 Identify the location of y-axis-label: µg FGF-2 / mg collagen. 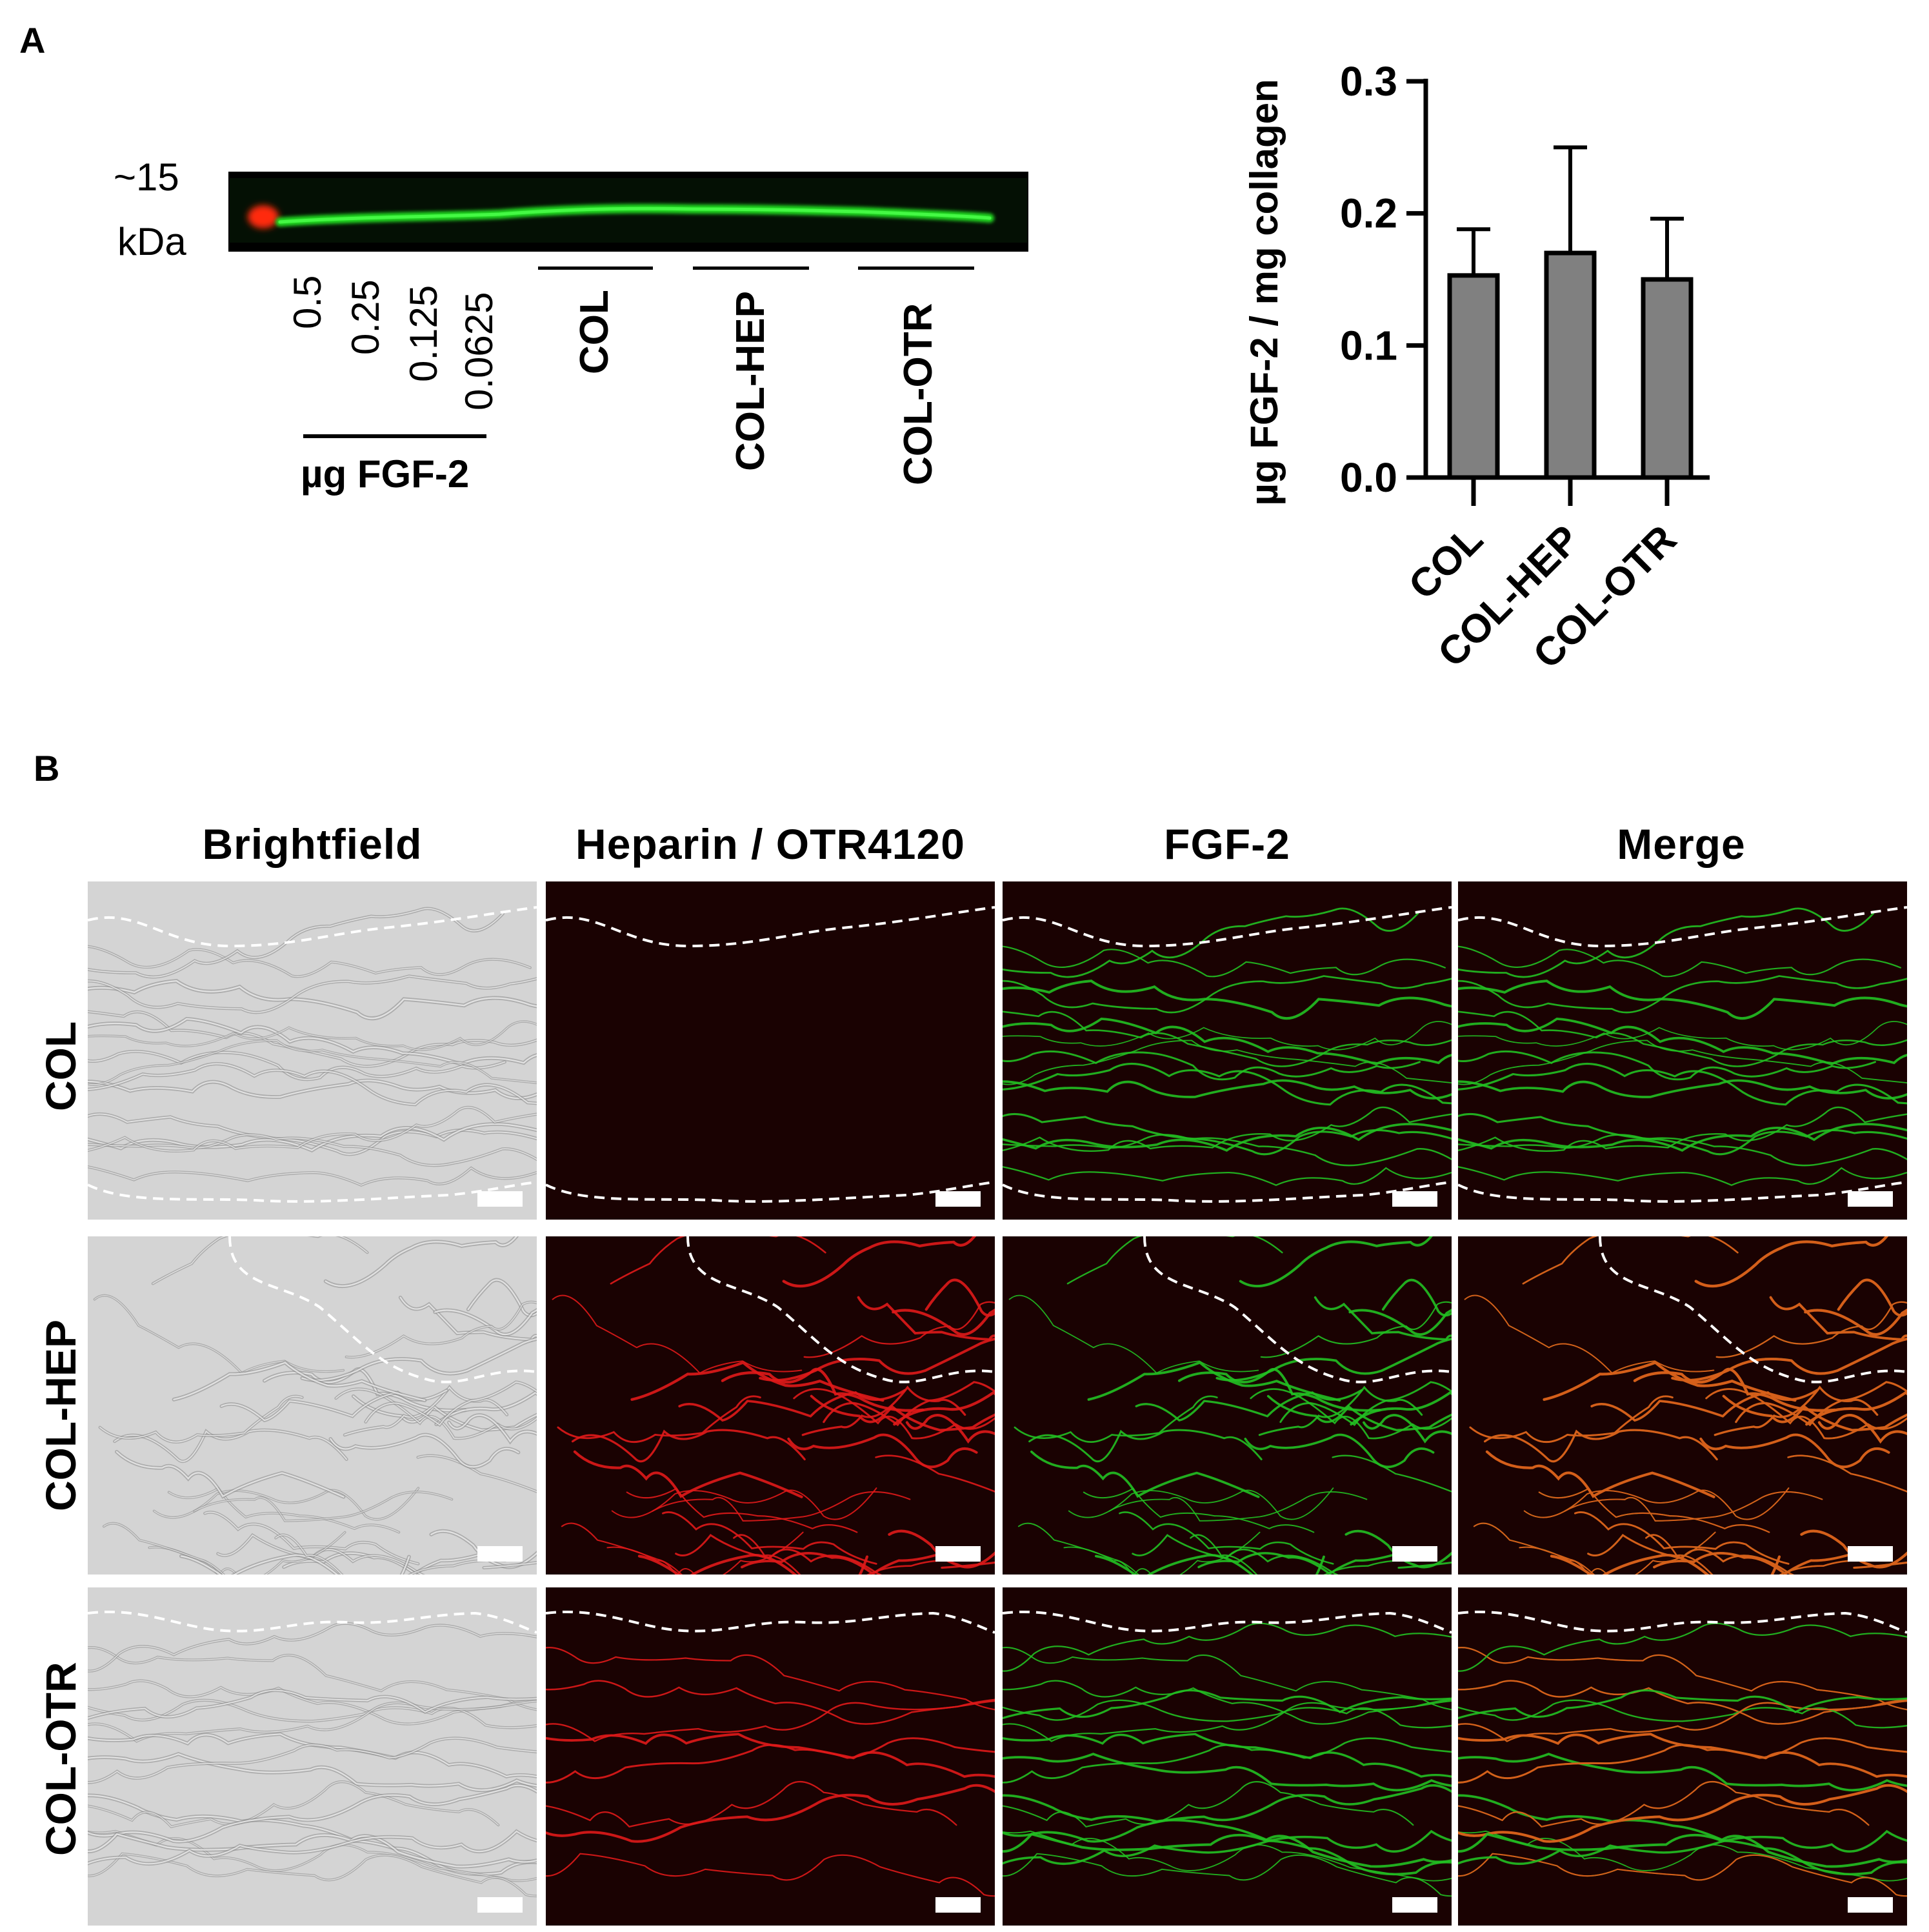
(1264, 292).